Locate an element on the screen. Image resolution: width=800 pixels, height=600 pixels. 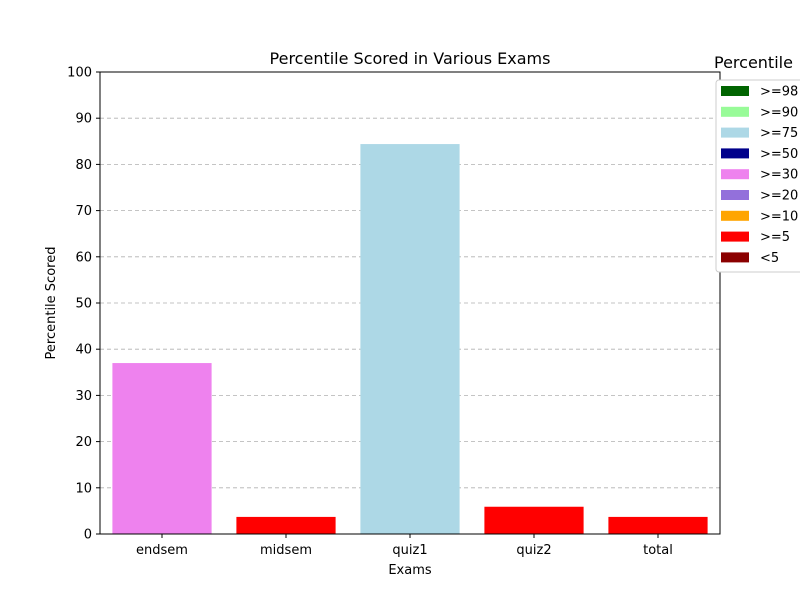
x-tick-label: quiz1 is located at coordinates (409, 550).